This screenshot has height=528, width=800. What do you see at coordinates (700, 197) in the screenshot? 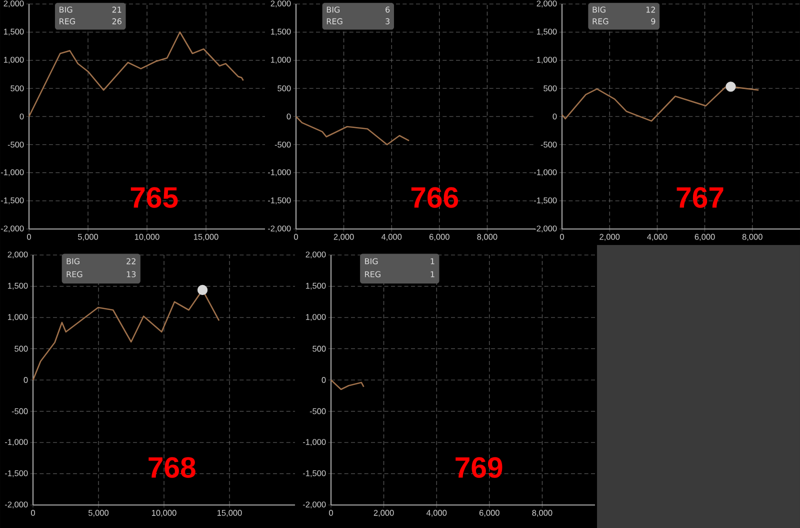
I see `text: 767` at bounding box center [700, 197].